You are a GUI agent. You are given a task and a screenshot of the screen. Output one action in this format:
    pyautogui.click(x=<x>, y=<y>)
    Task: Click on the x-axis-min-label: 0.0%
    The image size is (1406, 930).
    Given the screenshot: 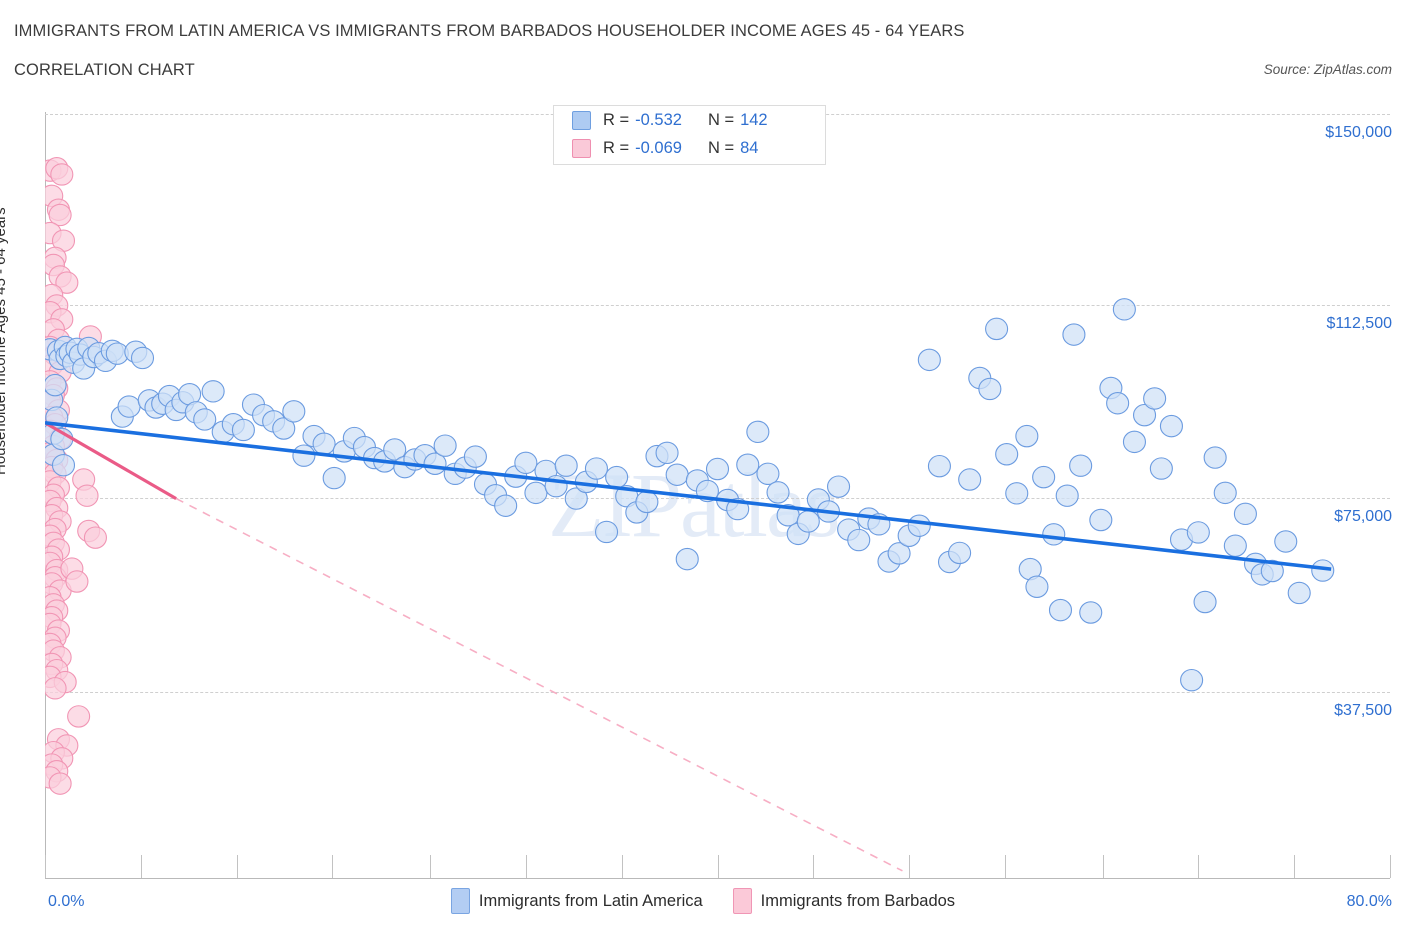 What is the action you would take?
    pyautogui.click(x=66, y=901)
    